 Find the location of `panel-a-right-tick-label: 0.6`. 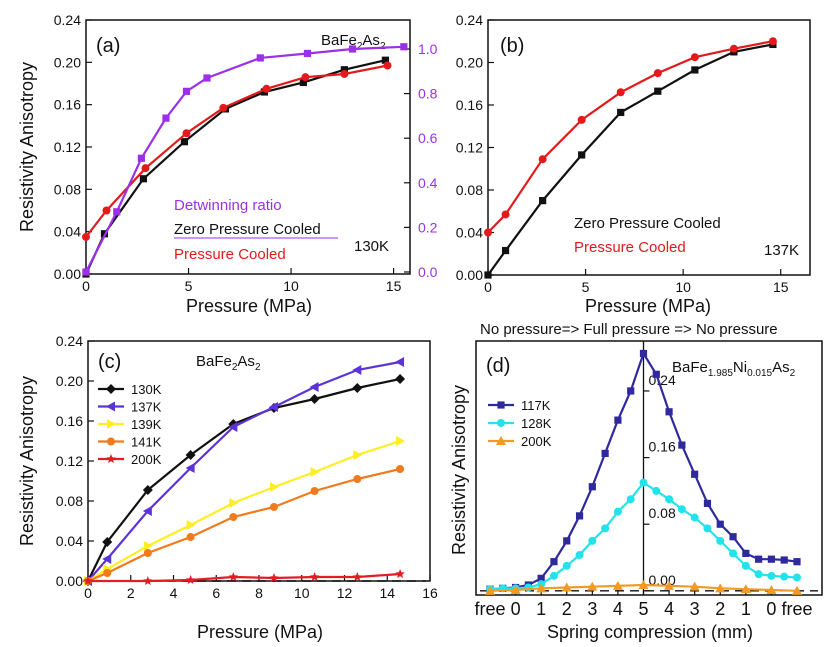

panel-a-right-tick-label: 0.6 is located at coordinates (428, 138).